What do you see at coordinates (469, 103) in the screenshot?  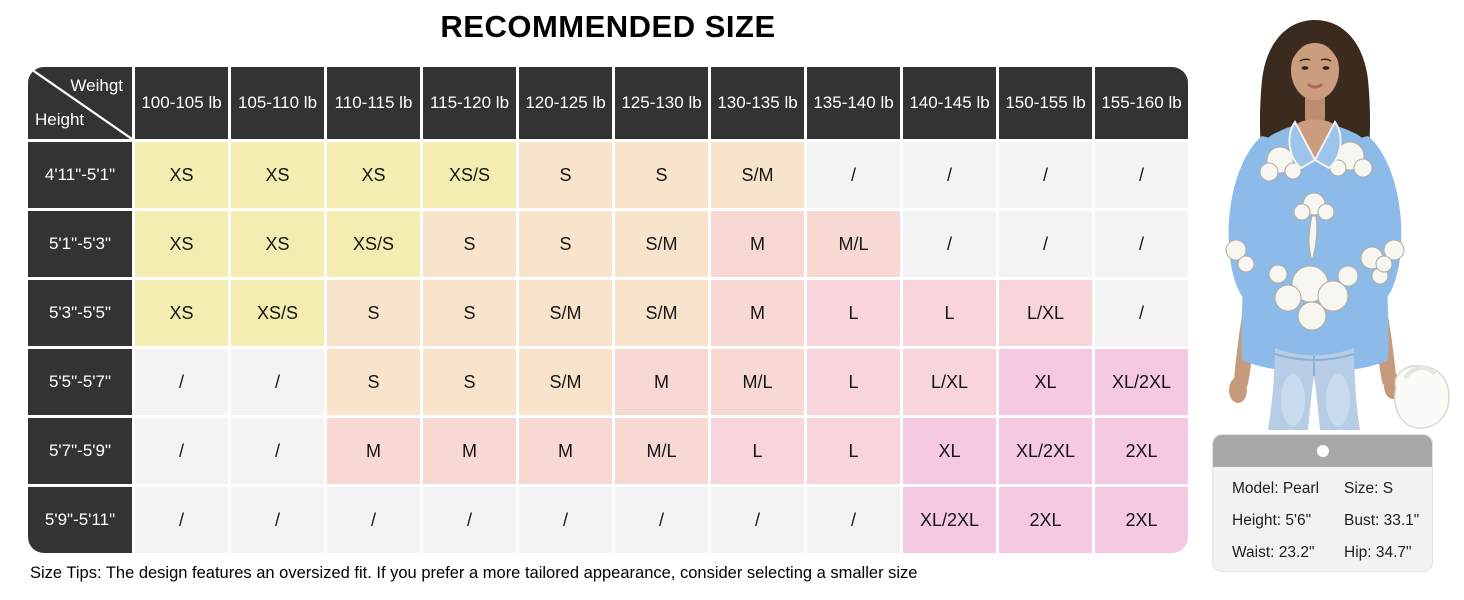 I see `weight-header-cell: 115-120 lb` at bounding box center [469, 103].